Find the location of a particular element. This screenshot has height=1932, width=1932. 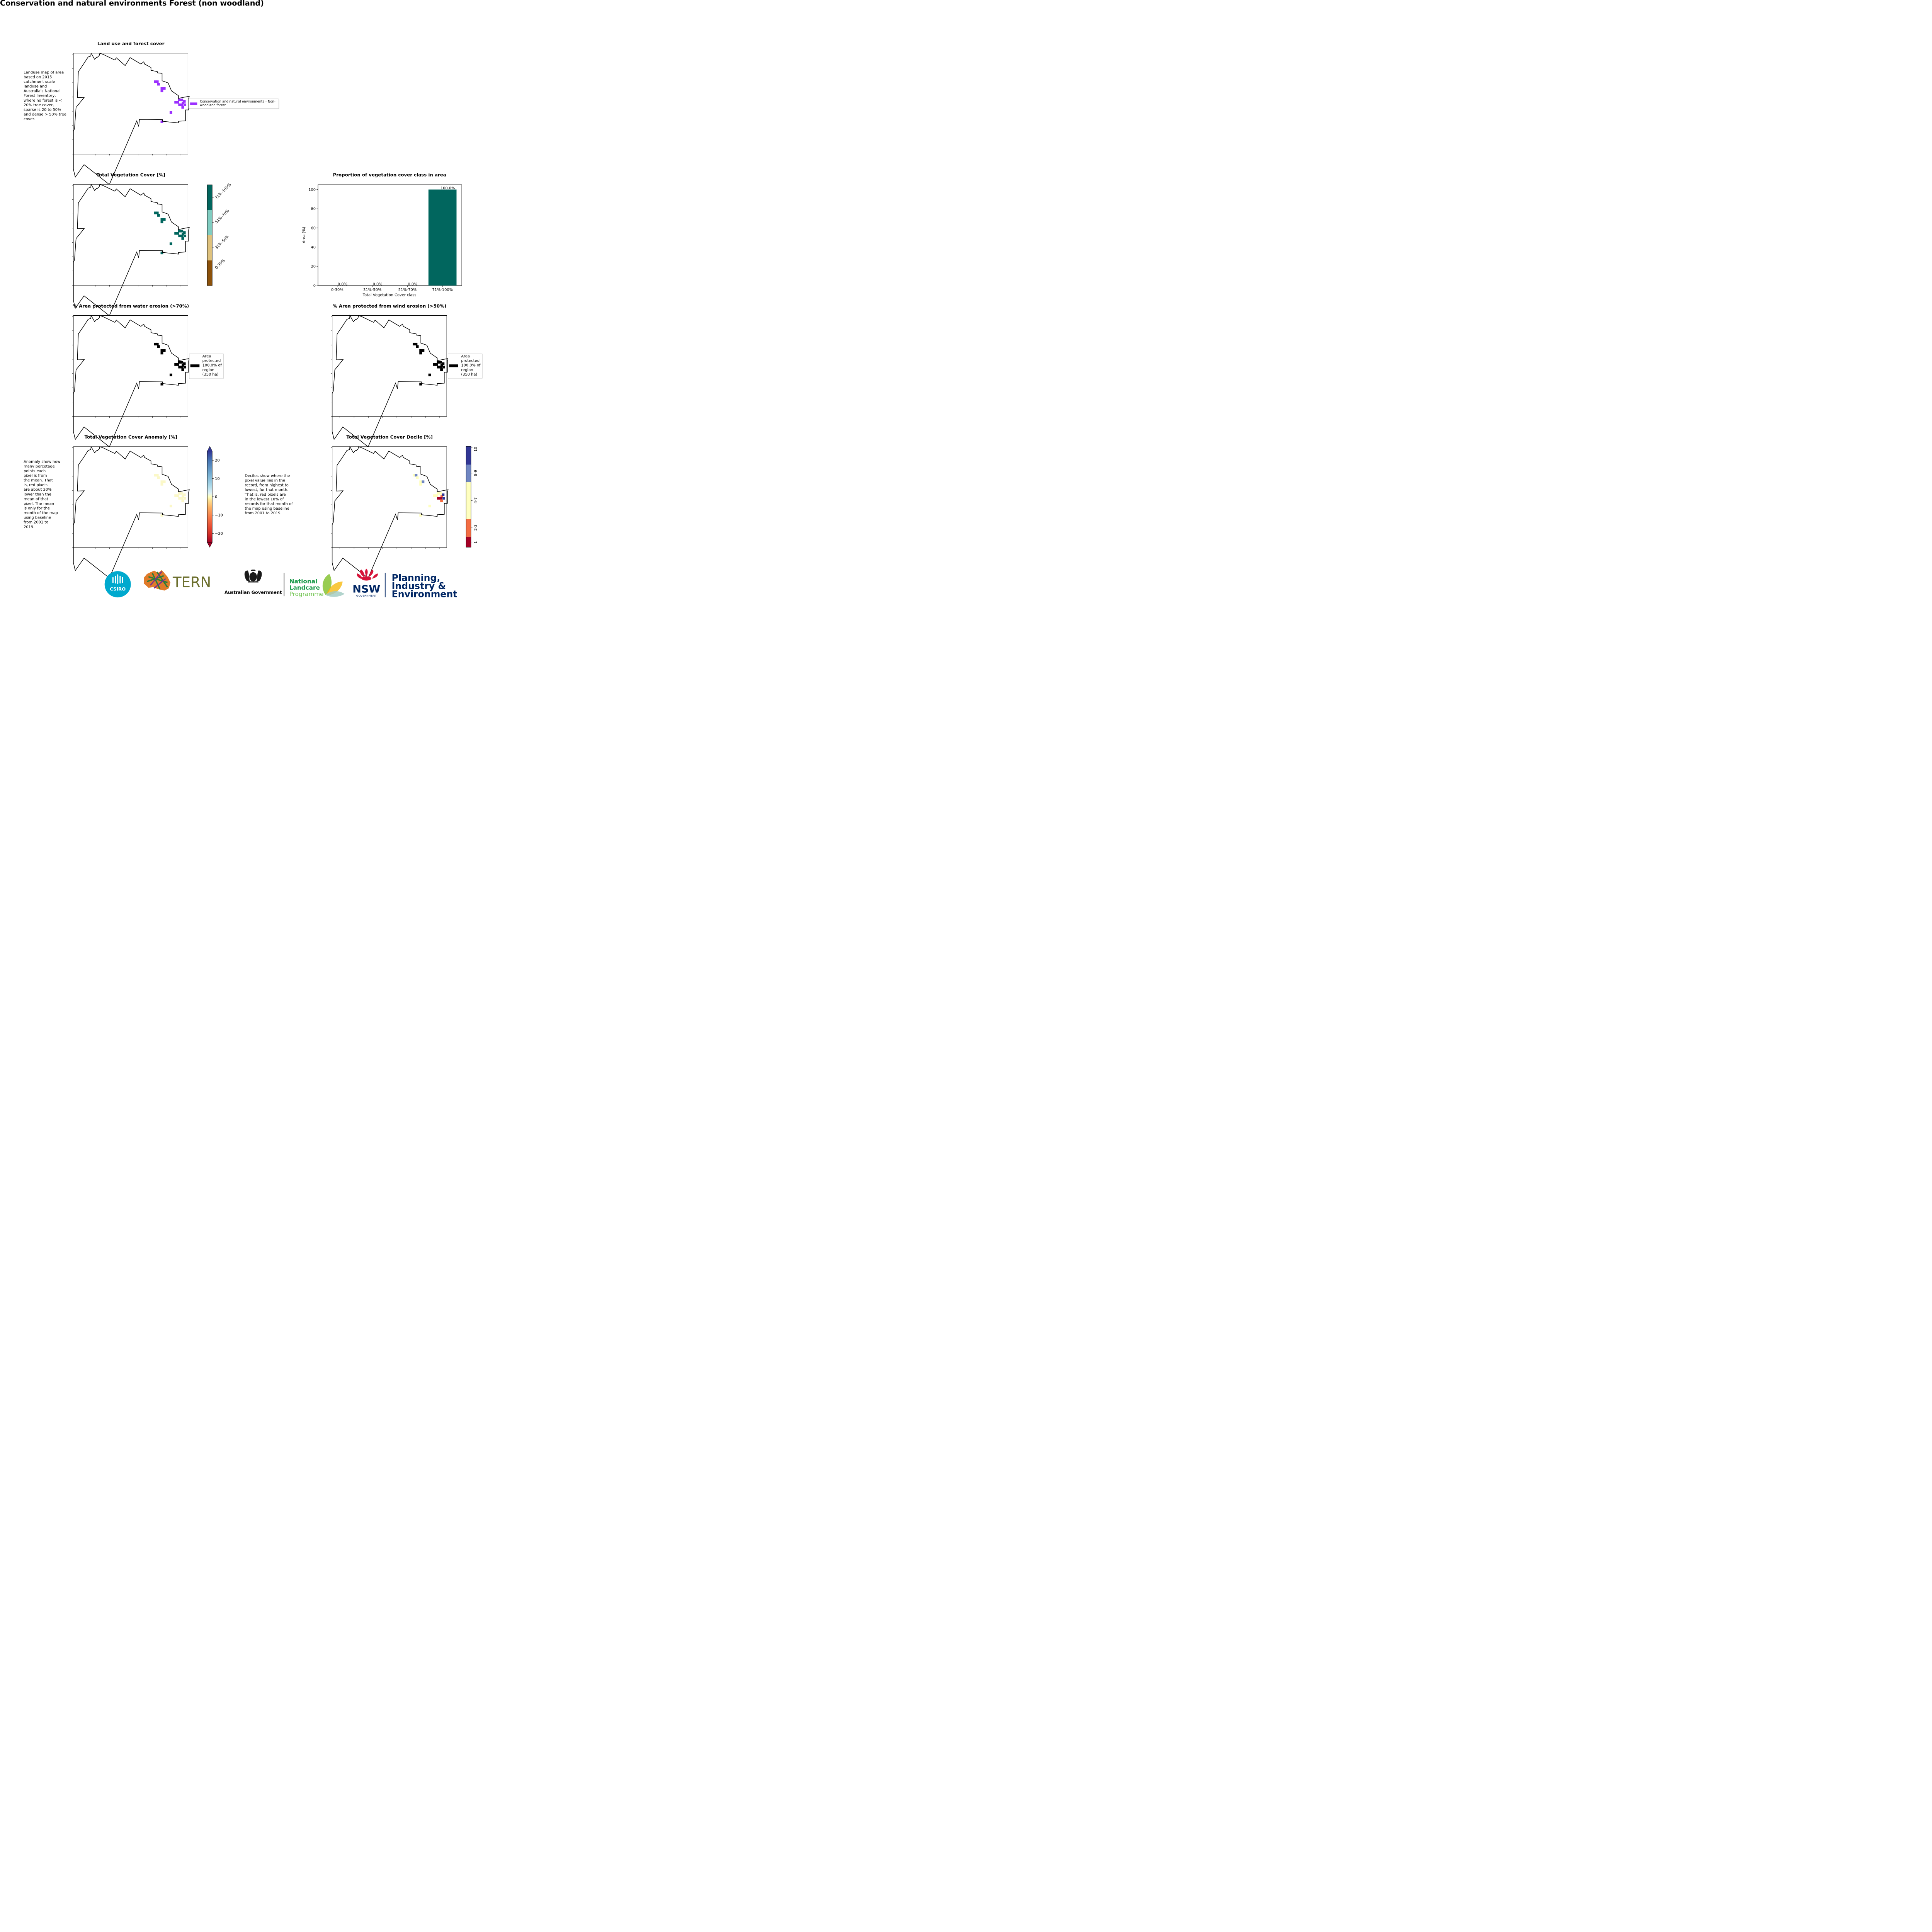

waratah-icon is located at coordinates (367, 574).